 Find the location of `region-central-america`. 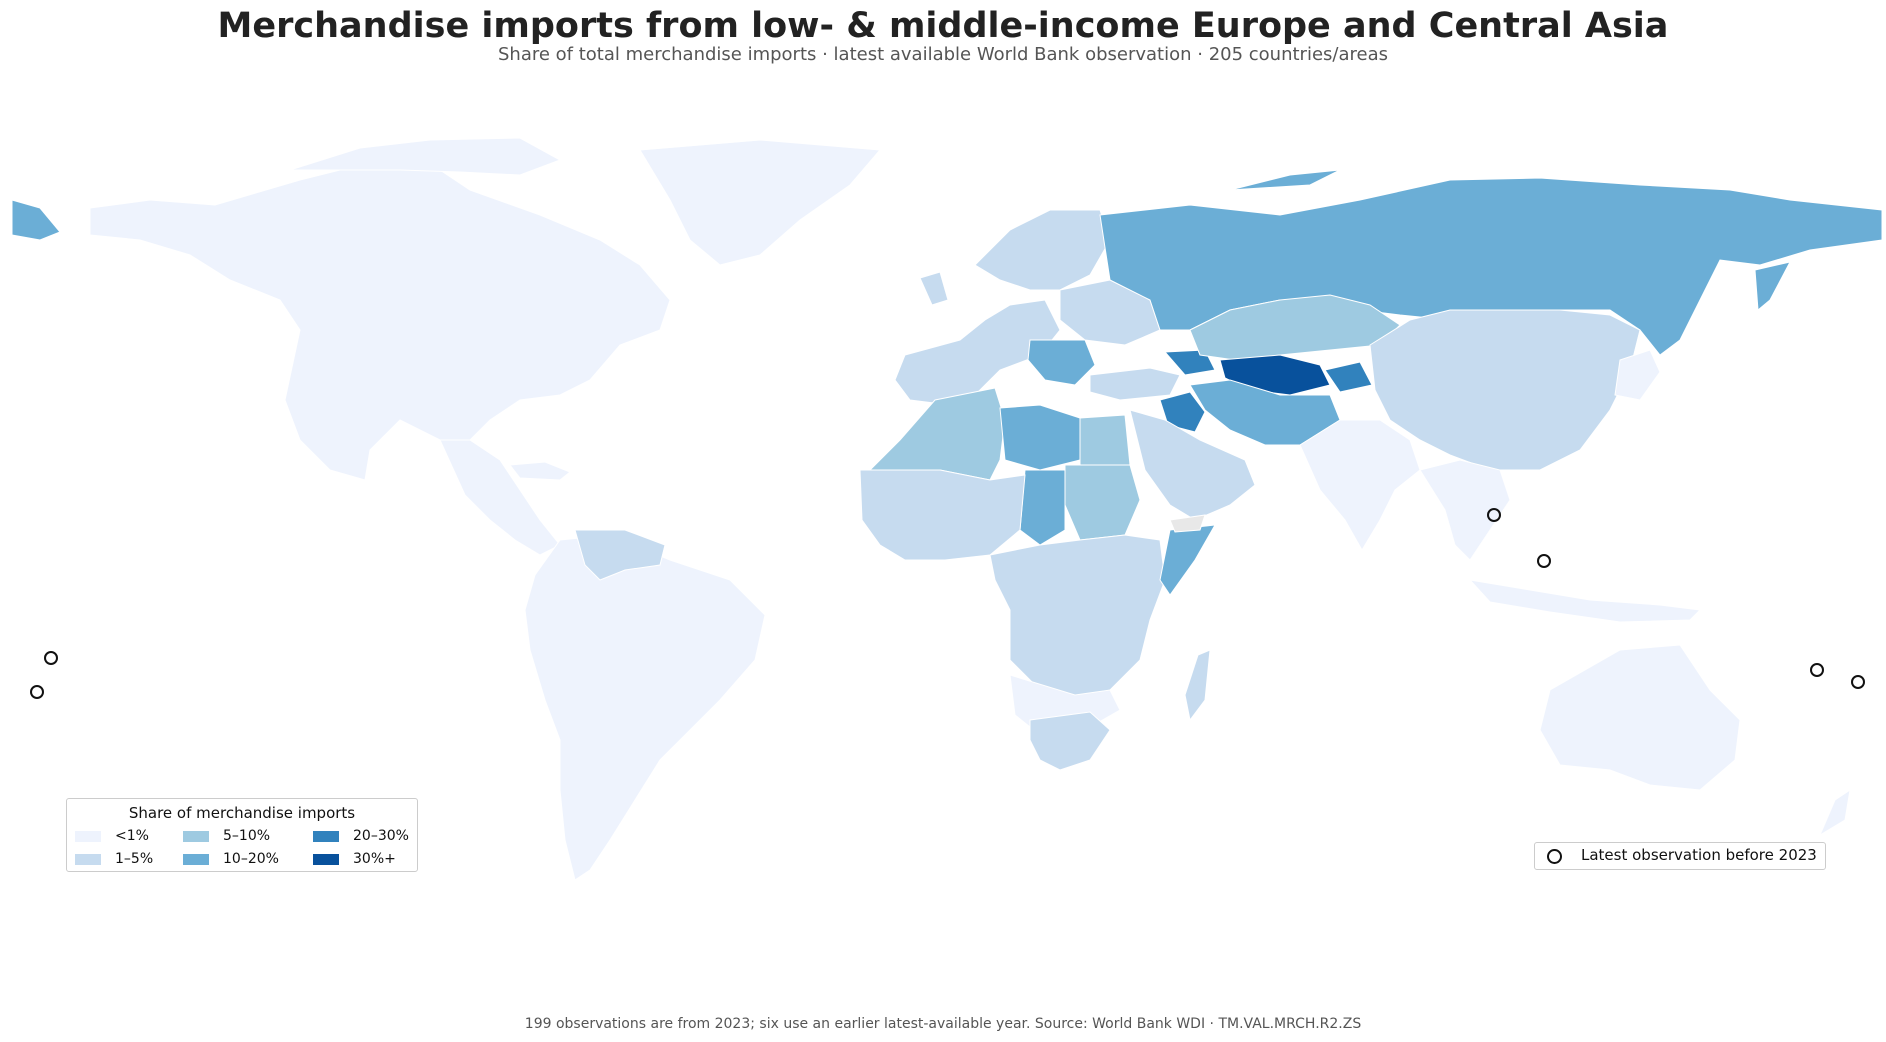

region-central-america is located at coordinates (500, 497).